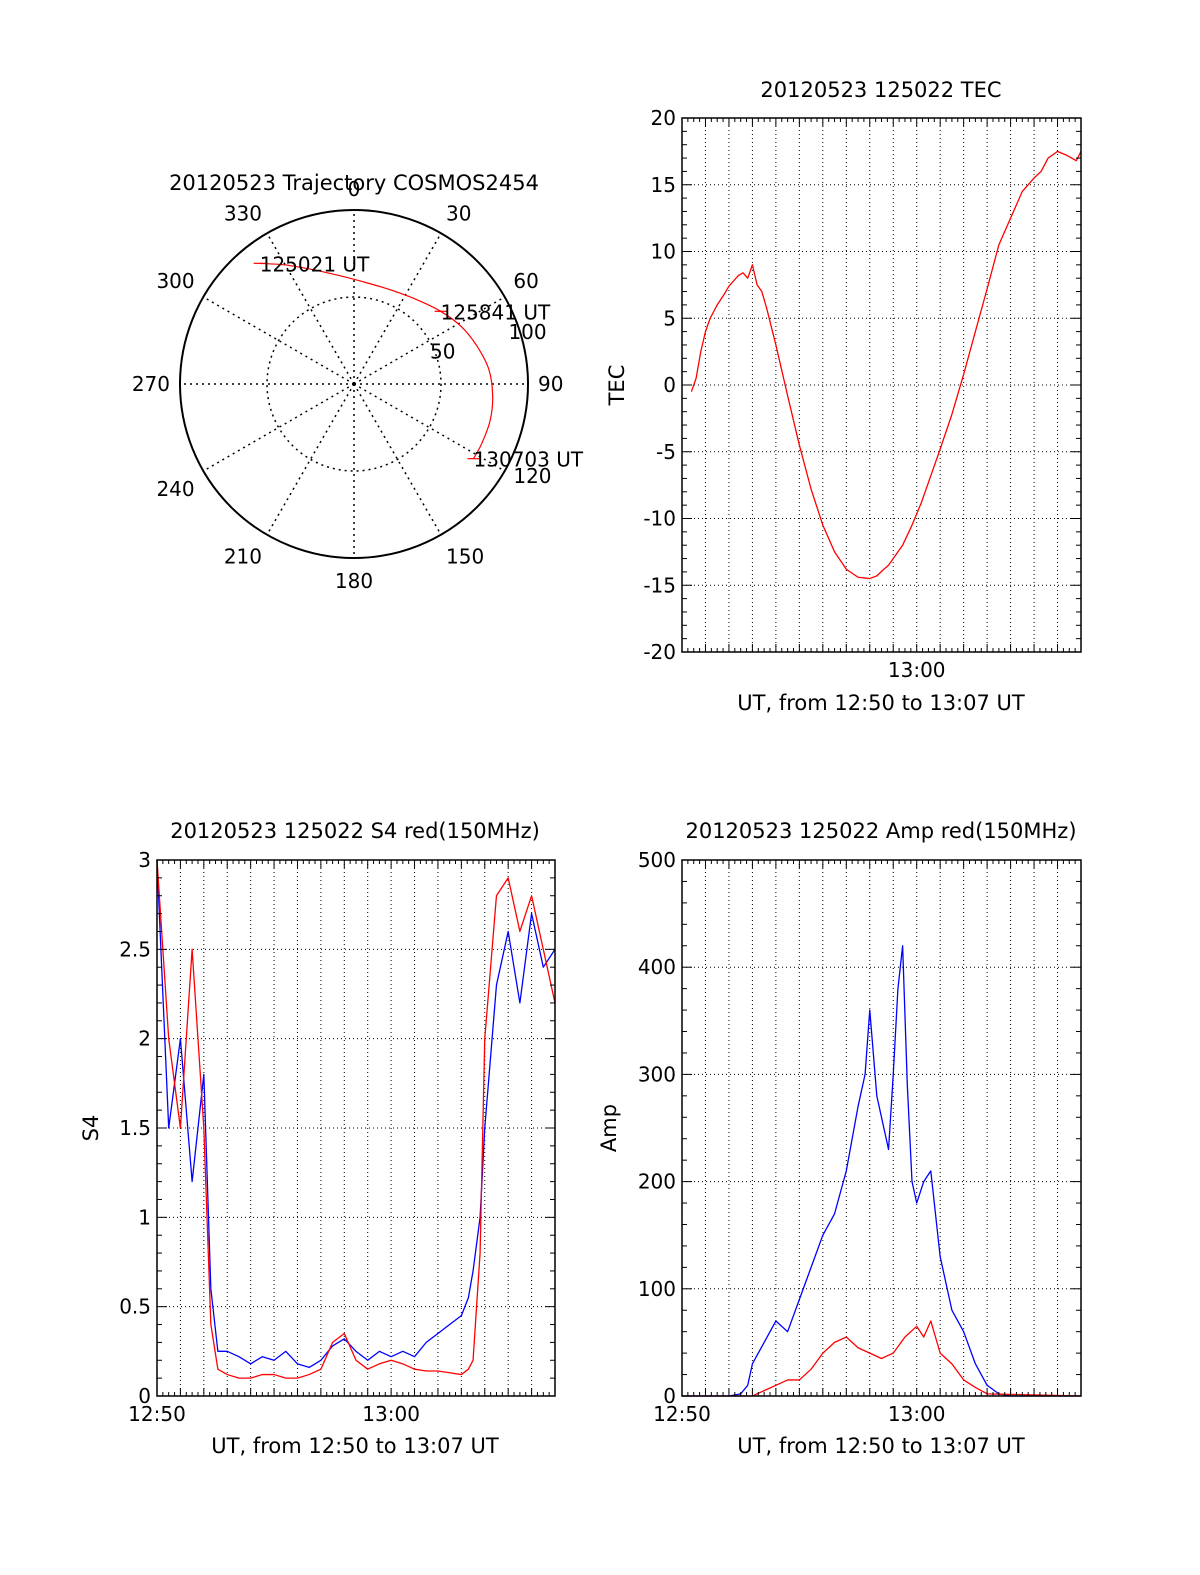  I want to click on polar-azimuth-label-120: 120, so click(532, 476).